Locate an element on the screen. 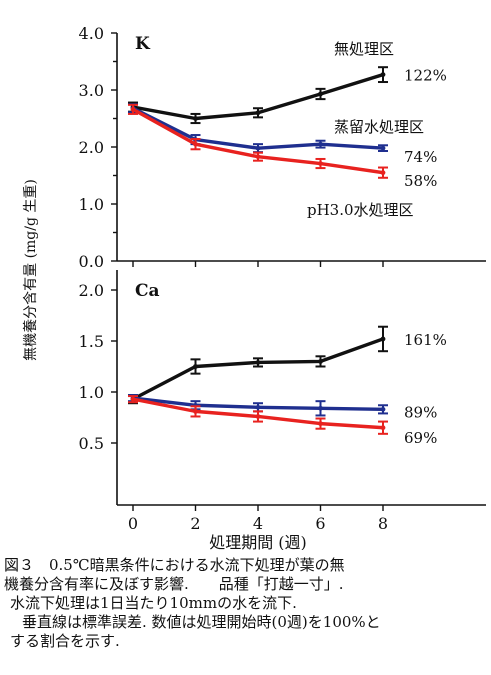  x-tick-label: 6 is located at coordinates (320, 523).